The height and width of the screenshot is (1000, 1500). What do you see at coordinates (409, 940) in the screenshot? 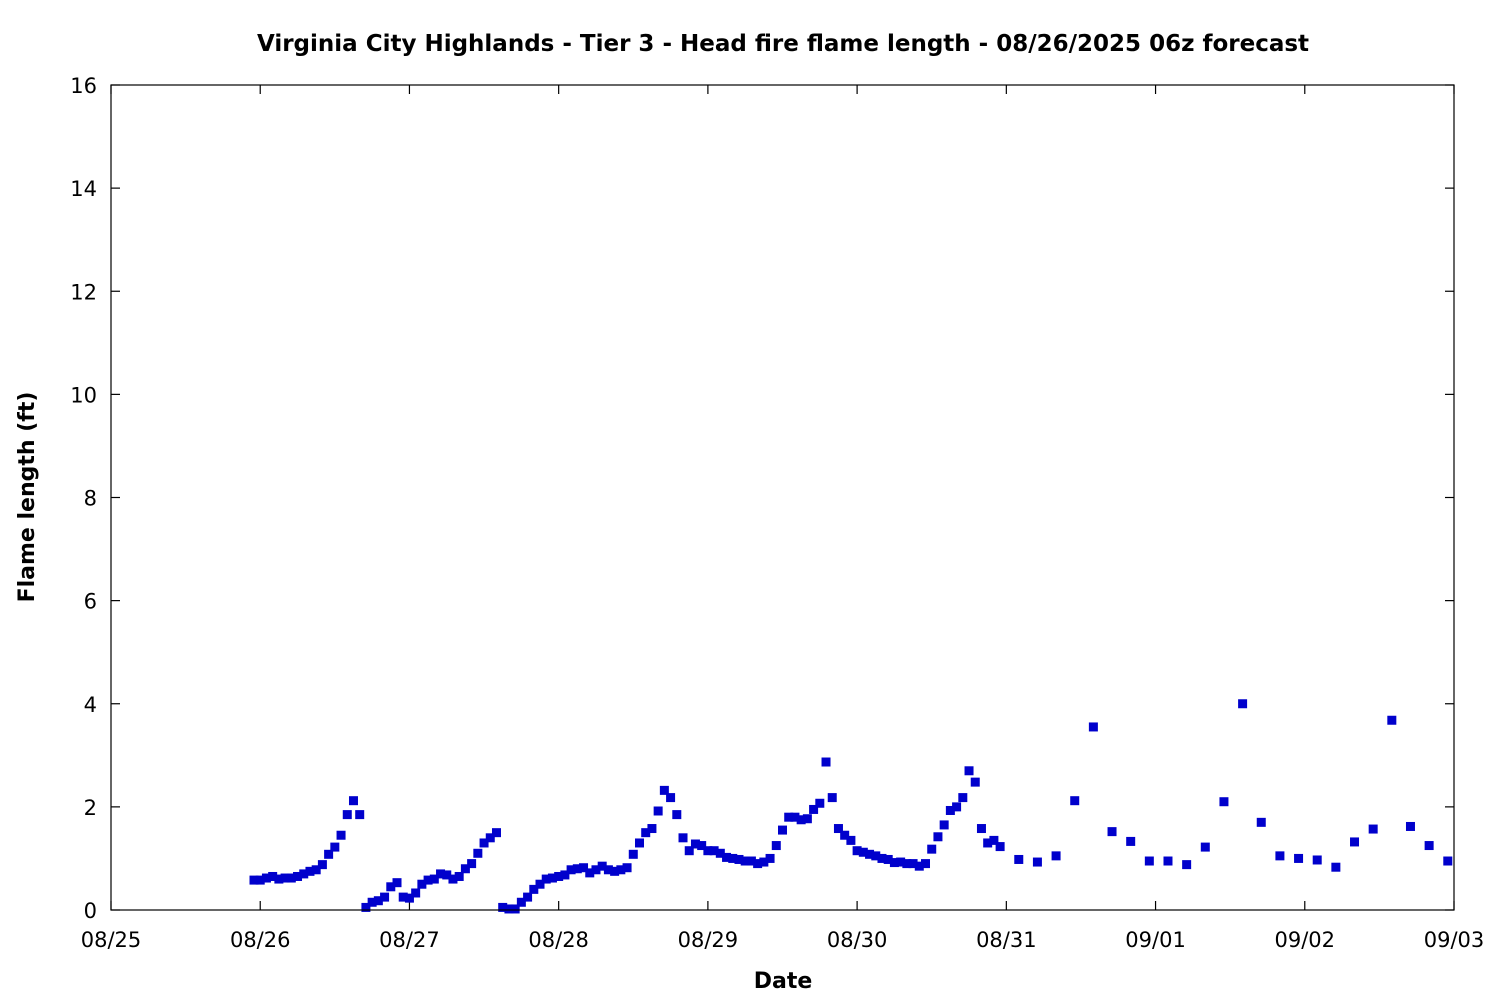
I see `x-tick-label: 08/27` at bounding box center [409, 940].